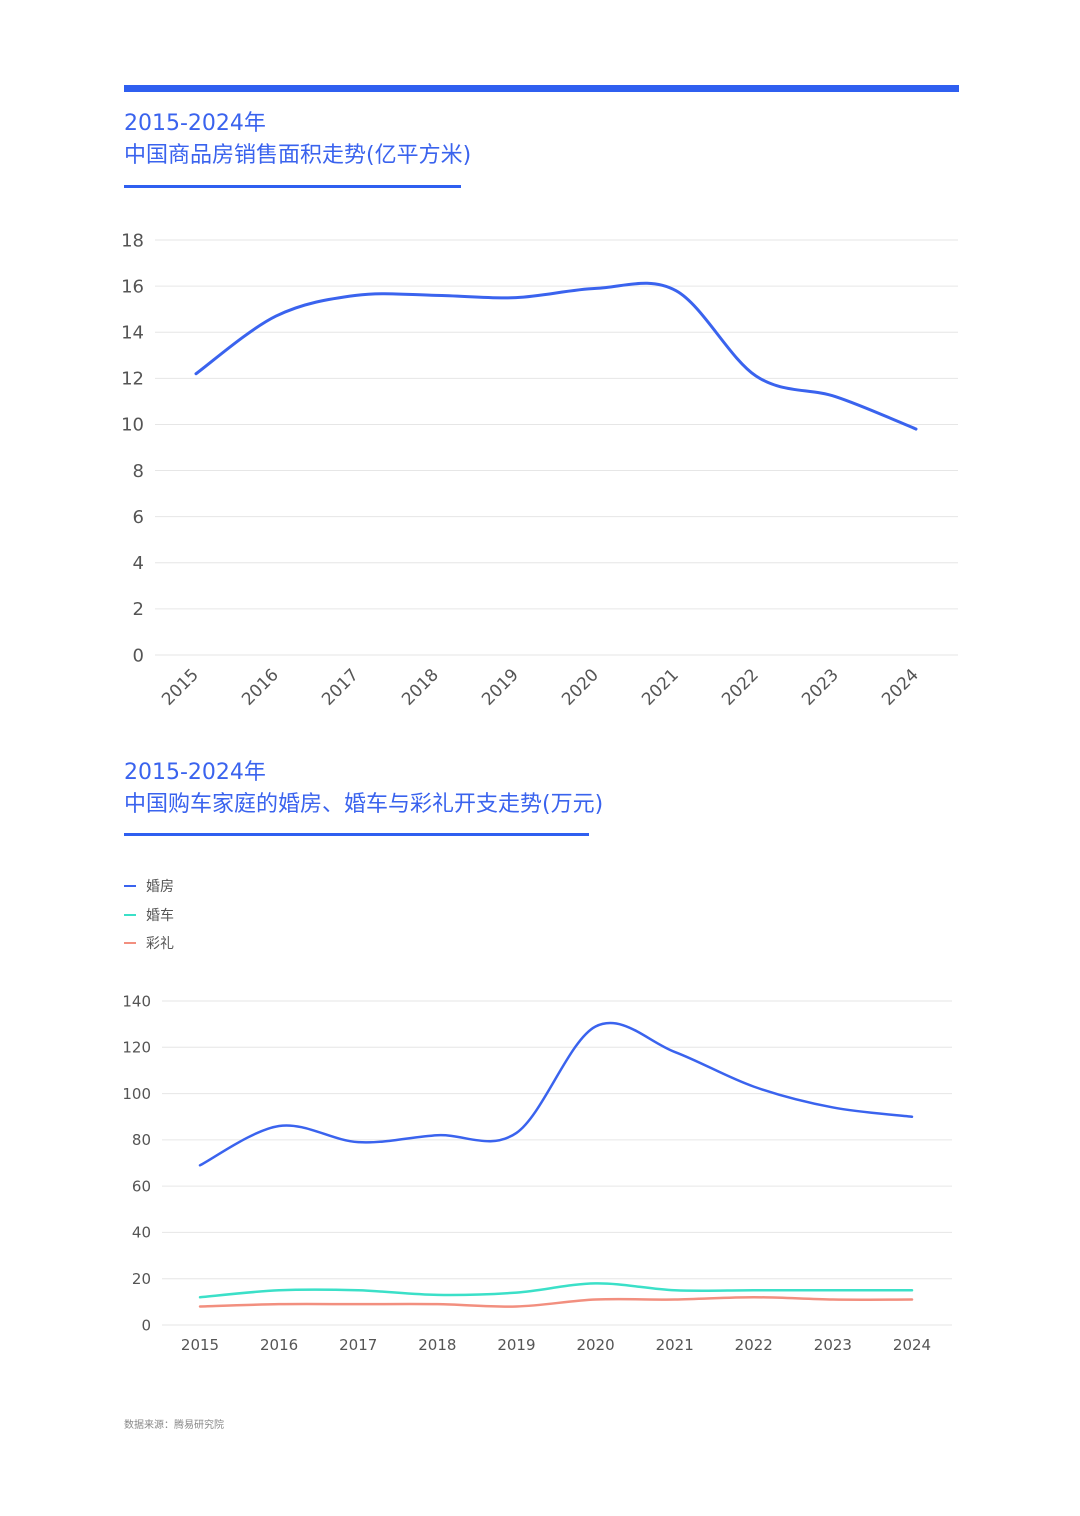 The height and width of the screenshot is (1516, 1080). What do you see at coordinates (132, 425) in the screenshot?
I see `y-tick-label: 10` at bounding box center [132, 425].